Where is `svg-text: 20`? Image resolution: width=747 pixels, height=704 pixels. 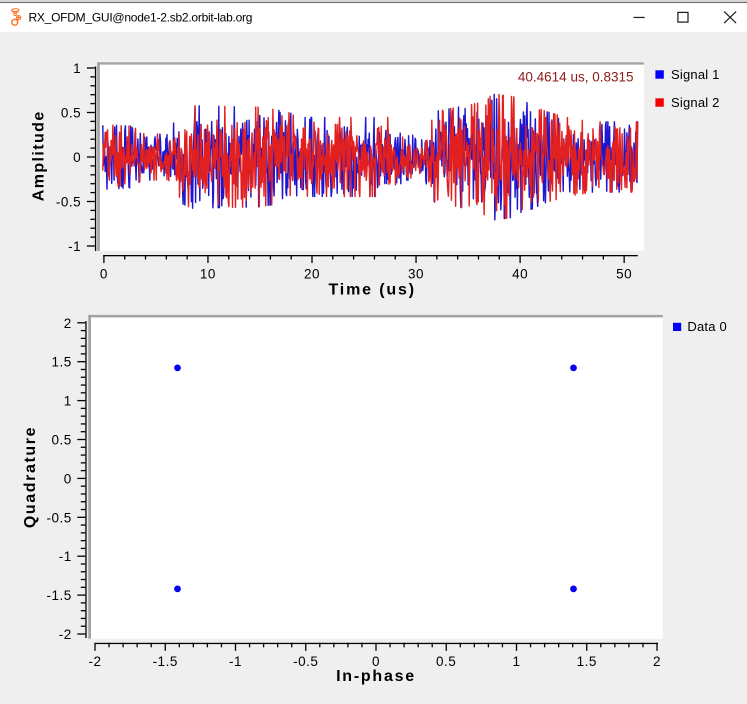
svg-text: 20 is located at coordinates (312, 273).